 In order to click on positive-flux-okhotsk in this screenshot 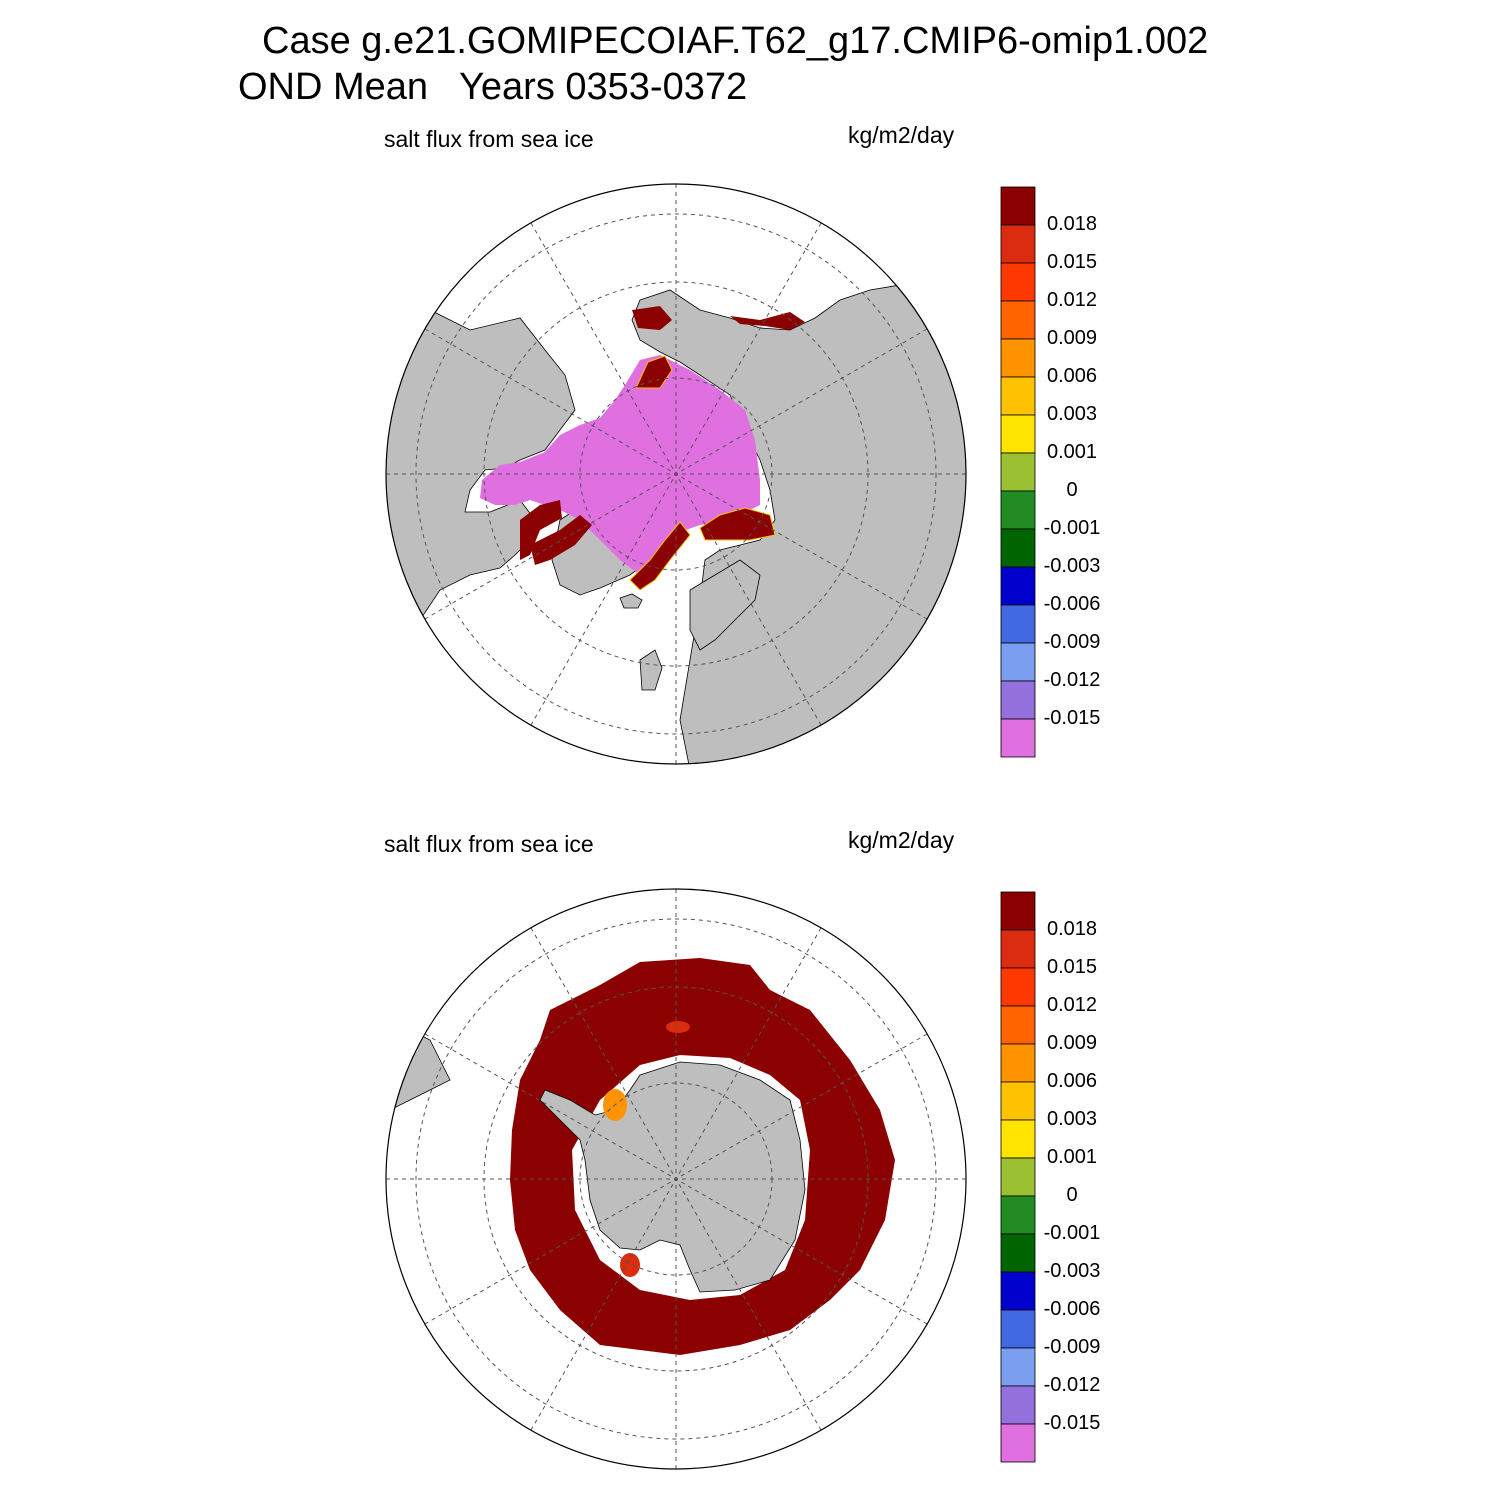, I will do `click(767, 321)`.